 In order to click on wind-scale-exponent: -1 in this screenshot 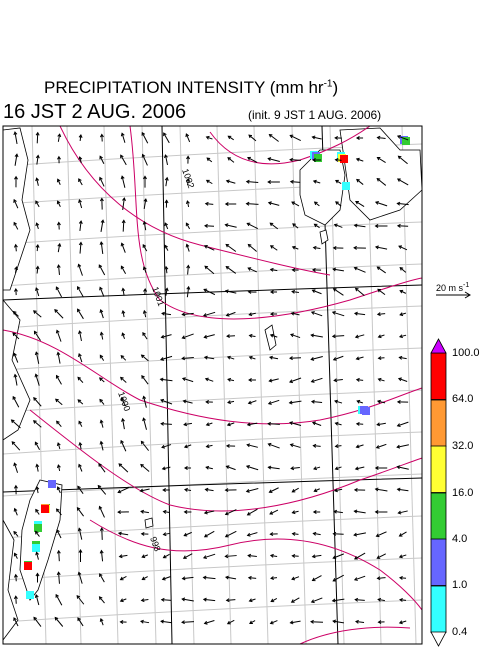, I will do `click(466, 285)`.